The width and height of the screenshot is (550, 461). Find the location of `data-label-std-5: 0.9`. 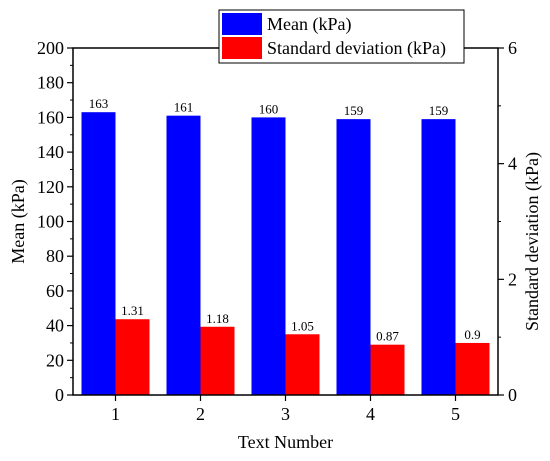

data-label-std-5: 0.9 is located at coordinates (472, 334).